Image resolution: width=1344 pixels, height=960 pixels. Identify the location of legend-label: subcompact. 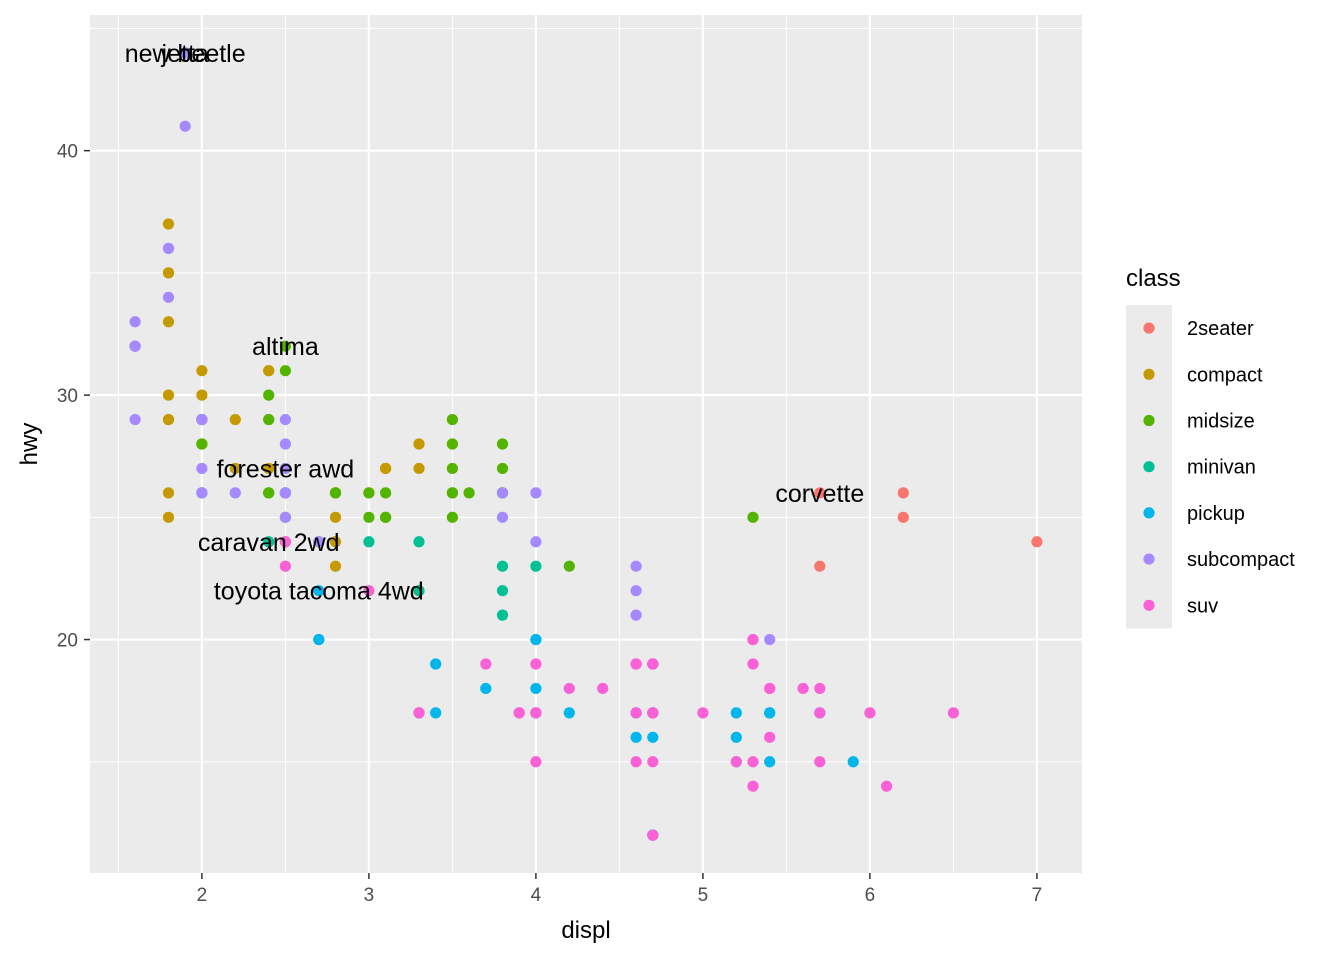
(1241, 560).